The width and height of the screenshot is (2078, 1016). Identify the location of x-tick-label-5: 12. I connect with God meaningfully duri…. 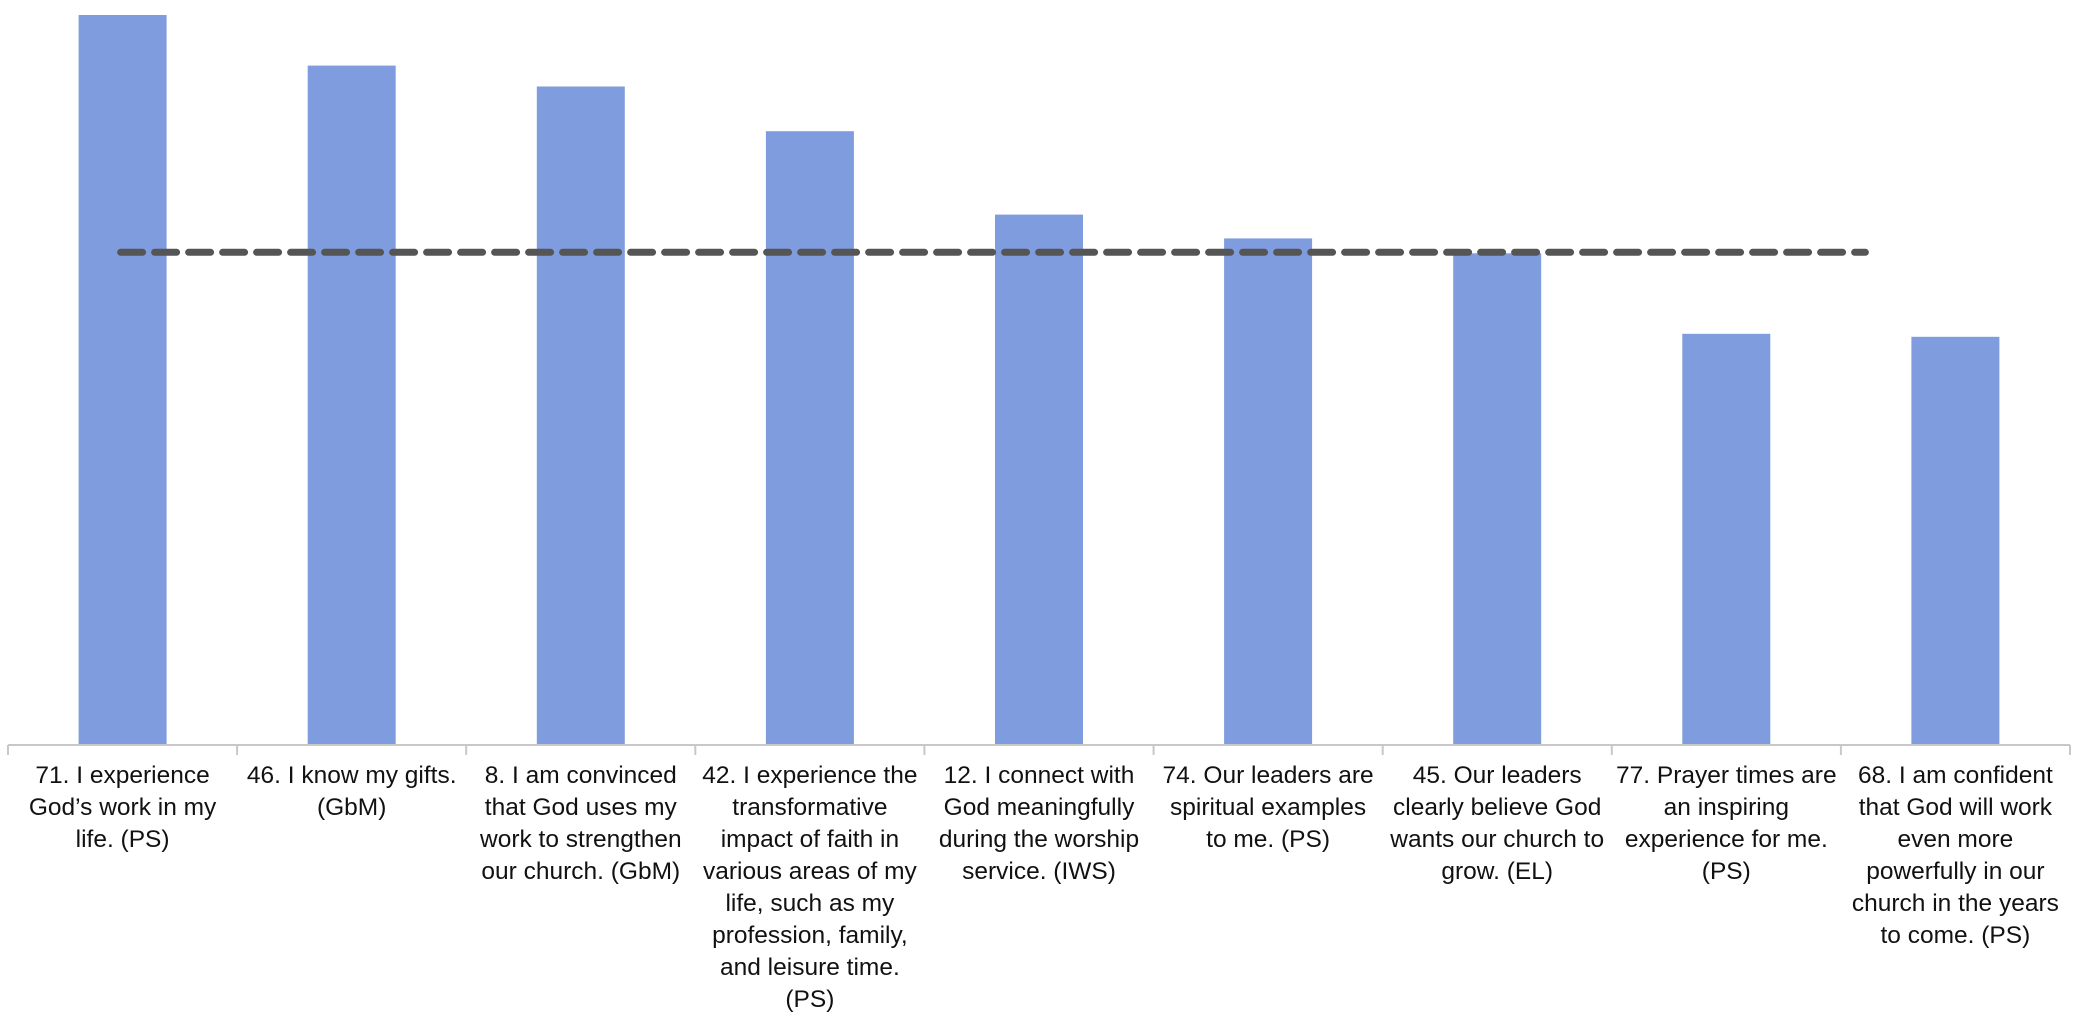
(1039, 823).